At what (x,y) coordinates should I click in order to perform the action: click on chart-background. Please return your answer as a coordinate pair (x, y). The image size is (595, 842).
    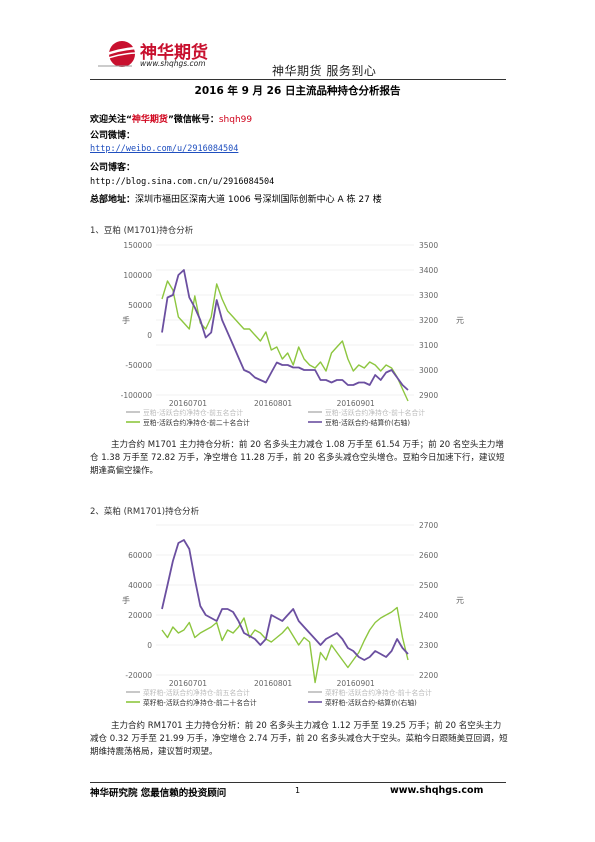
    Looking at the image, I should click on (292, 333).